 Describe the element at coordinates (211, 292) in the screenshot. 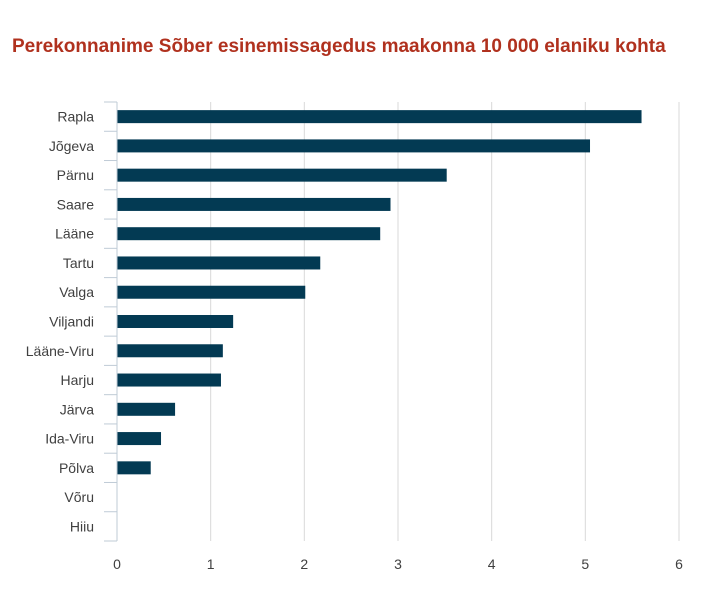

I see `bar-valga` at that location.